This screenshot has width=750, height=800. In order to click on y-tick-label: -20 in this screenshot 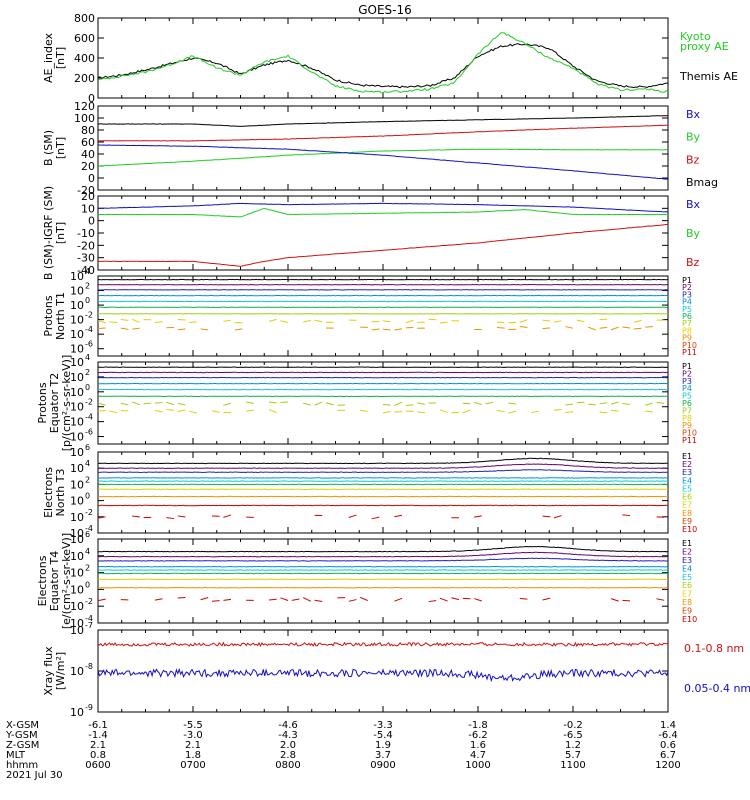, I will do `click(86, 245)`.